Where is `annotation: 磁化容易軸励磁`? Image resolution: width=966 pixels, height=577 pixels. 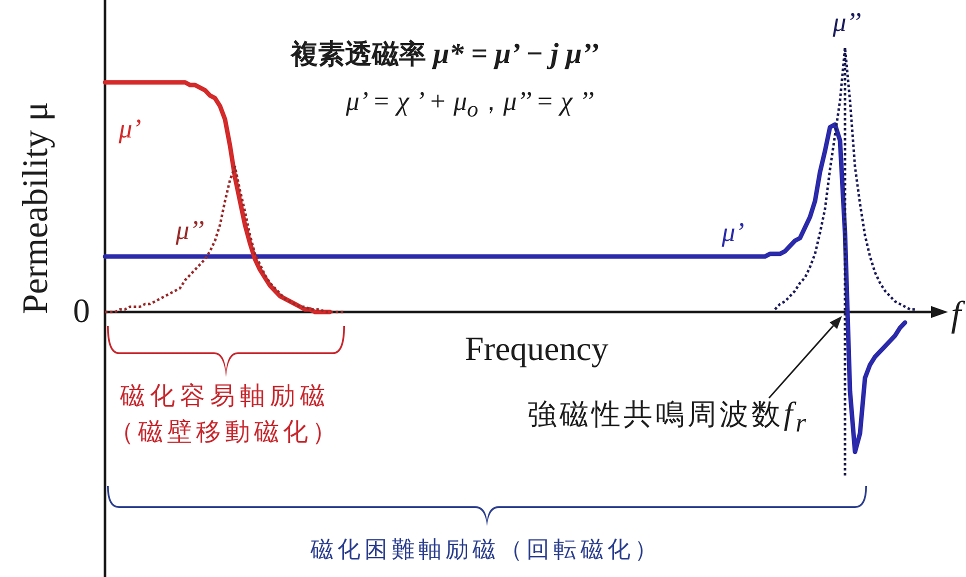
annotation: 磁化容易軸励磁 is located at coordinates (225, 395).